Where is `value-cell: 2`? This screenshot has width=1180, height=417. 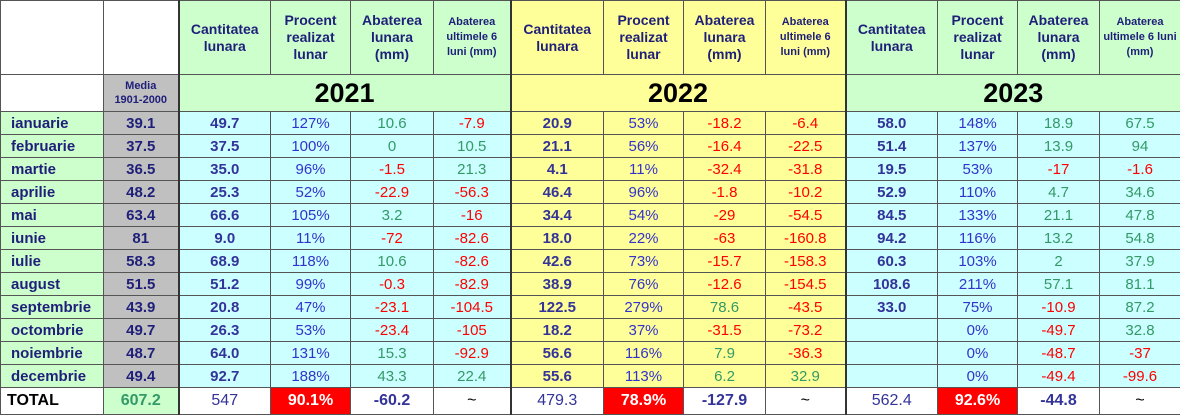
value-cell: 2 is located at coordinates (1058, 261).